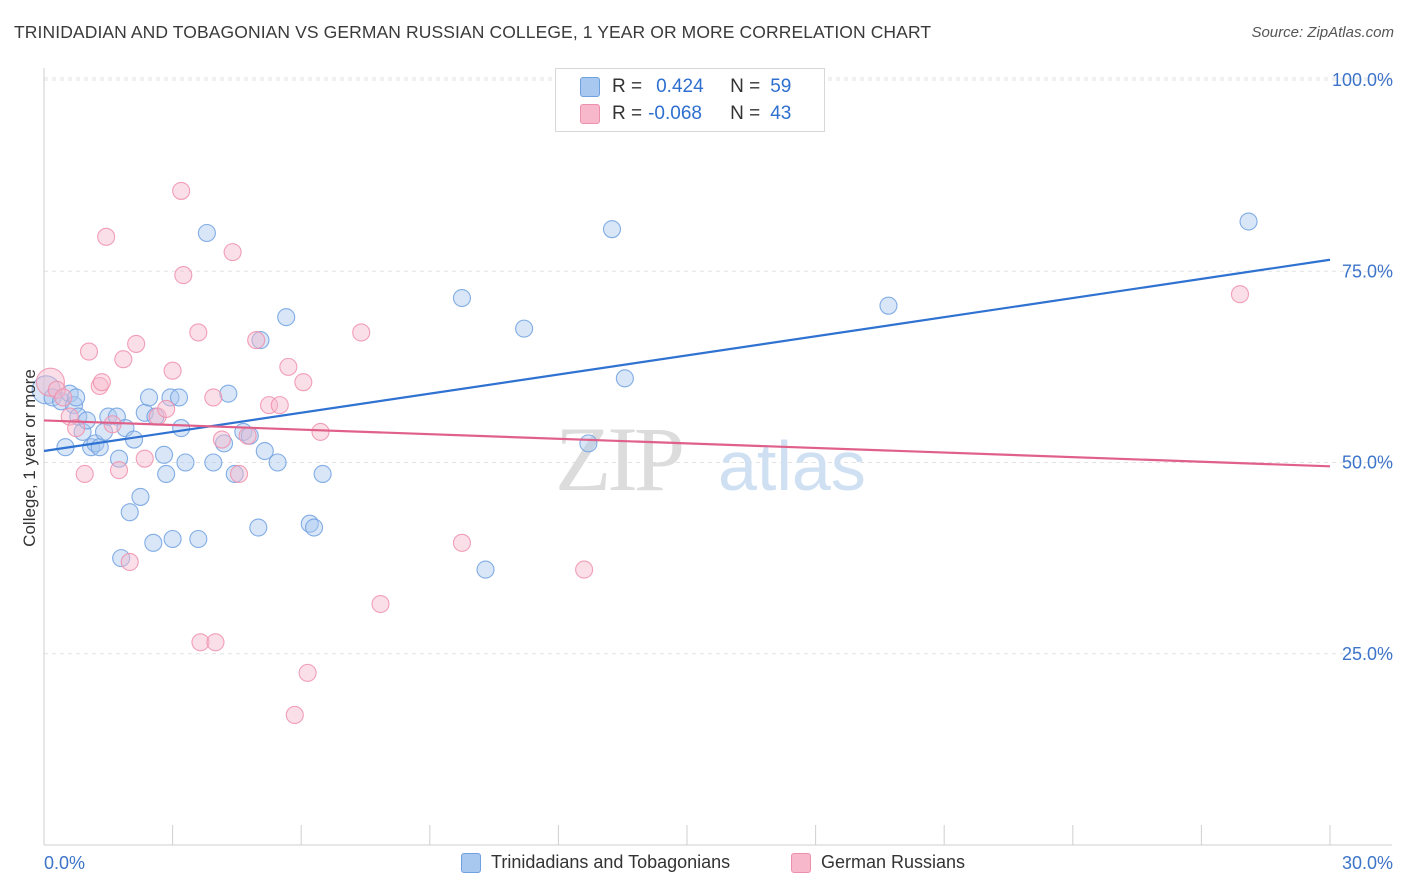  I want to click on r-value: 0.424, so click(680, 86).